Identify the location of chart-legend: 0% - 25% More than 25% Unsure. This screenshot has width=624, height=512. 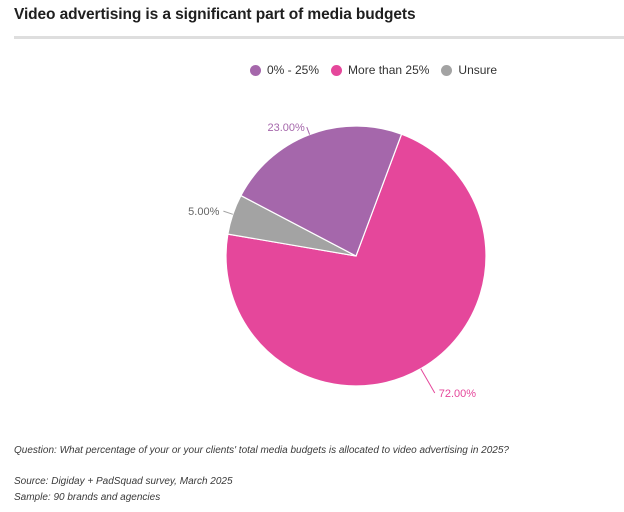
(379, 70).